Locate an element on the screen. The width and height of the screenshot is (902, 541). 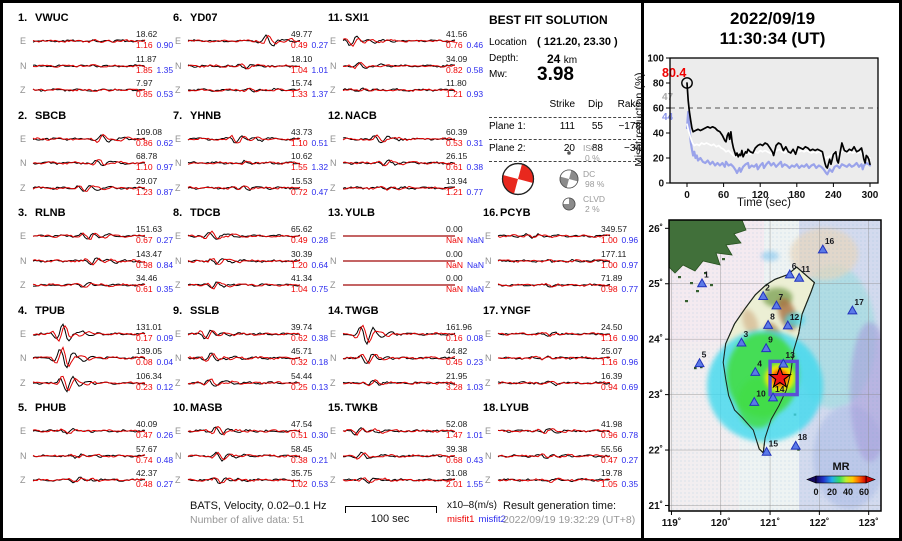
amplitude-value: 41.56 is located at coordinates (457, 34).